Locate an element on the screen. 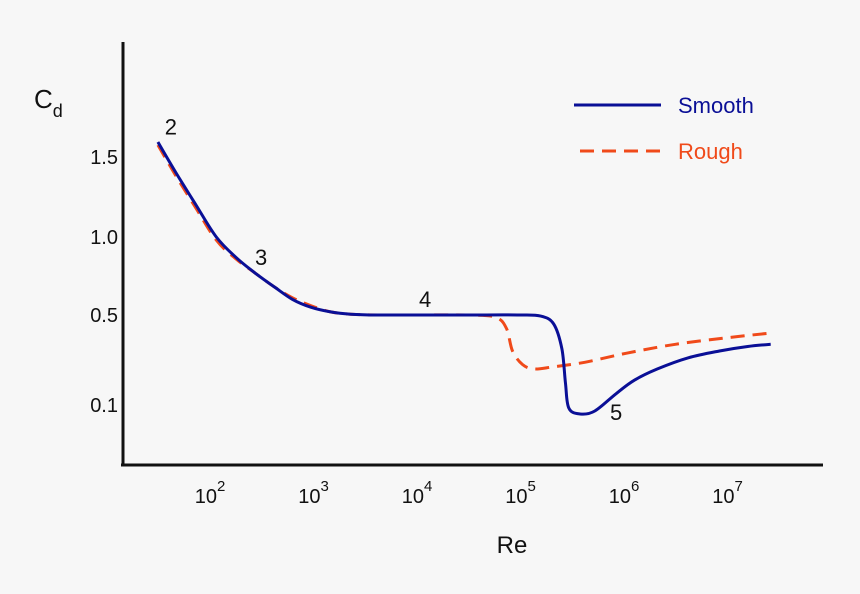  y-axis-label: Cd is located at coordinates (48, 102).